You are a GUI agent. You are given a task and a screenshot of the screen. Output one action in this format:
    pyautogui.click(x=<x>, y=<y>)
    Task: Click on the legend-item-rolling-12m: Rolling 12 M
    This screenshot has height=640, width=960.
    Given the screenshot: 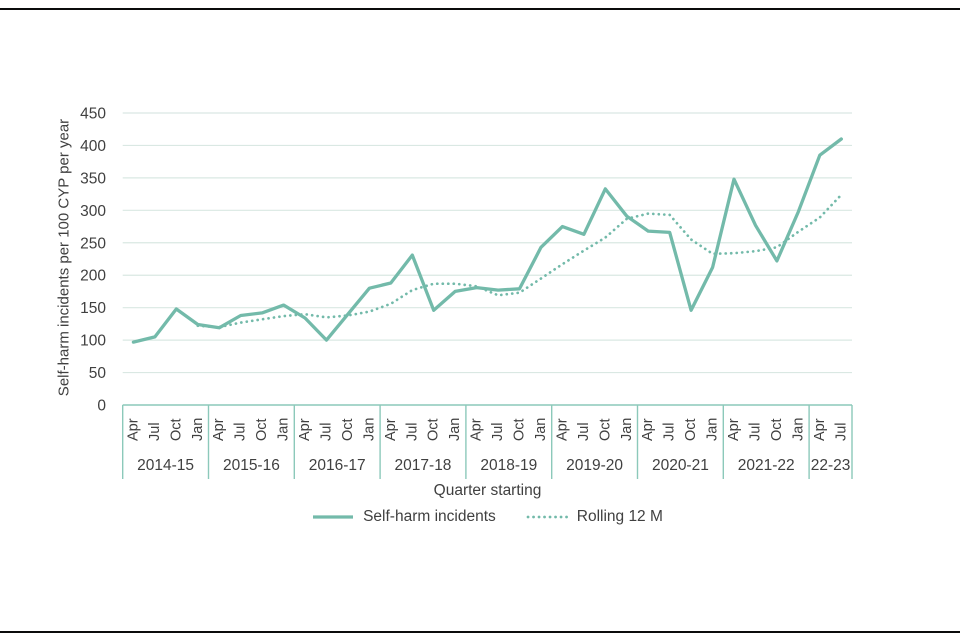 What is the action you would take?
    pyautogui.click(x=594, y=517)
    